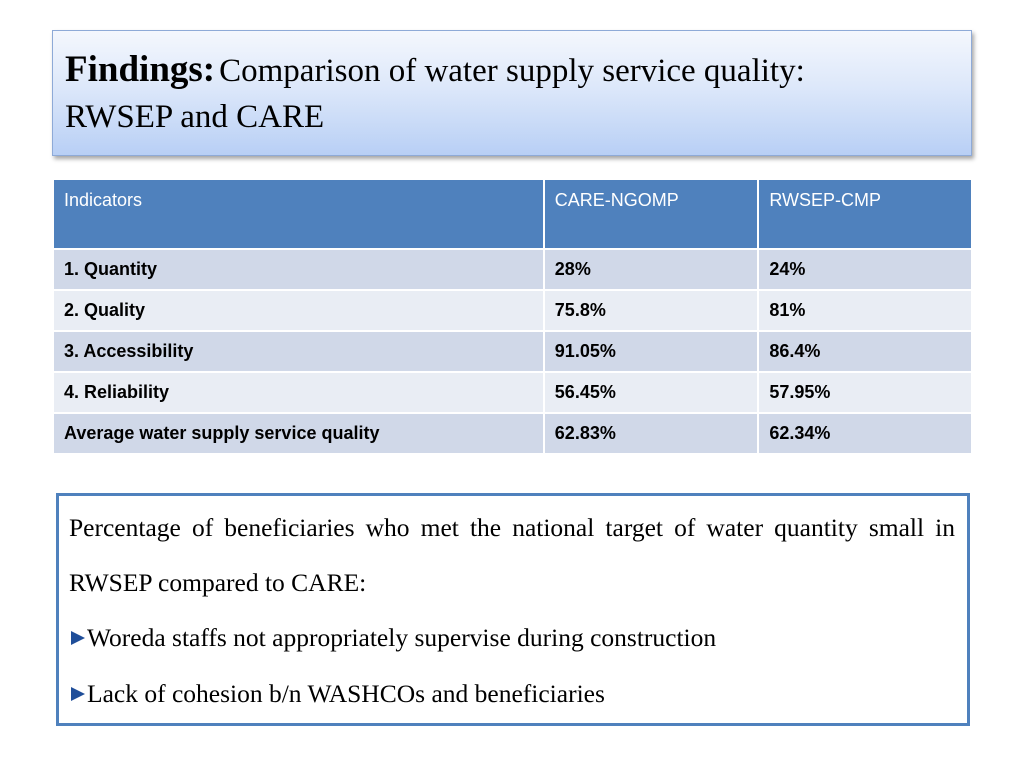  I want to click on header-row: Indicators CARE-NGOMP RWSEP-CMP, so click(512, 214).